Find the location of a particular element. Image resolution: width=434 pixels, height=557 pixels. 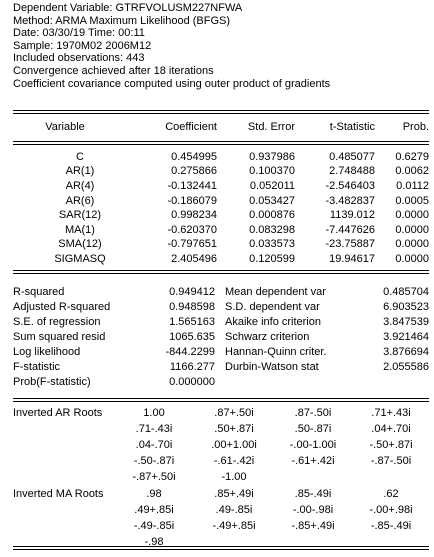

variable-name: AR(4) is located at coordinates (80, 185).